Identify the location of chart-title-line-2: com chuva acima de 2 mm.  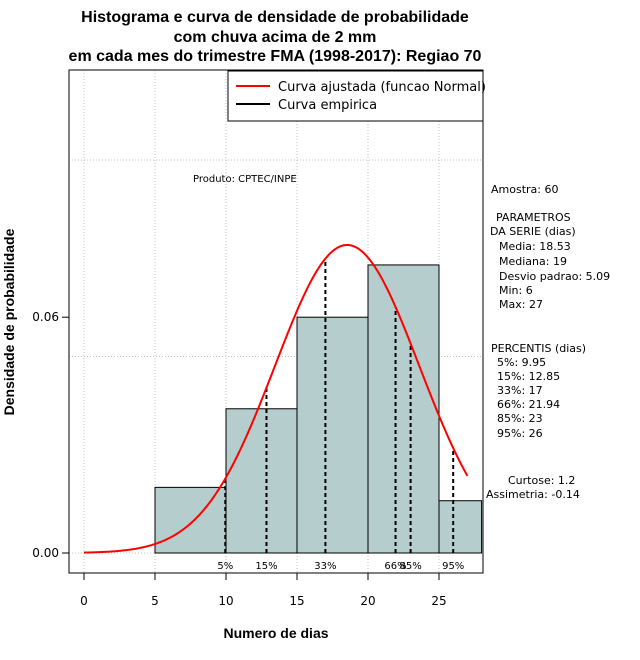
(275, 37).